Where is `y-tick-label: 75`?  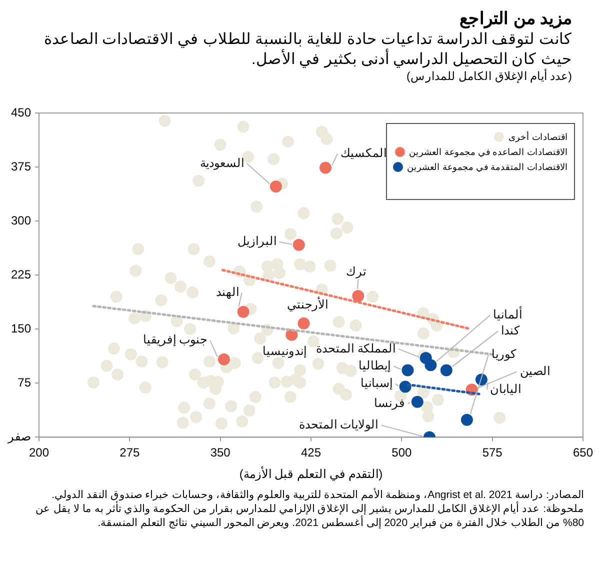
y-tick-label: 75 is located at coordinates (25, 382).